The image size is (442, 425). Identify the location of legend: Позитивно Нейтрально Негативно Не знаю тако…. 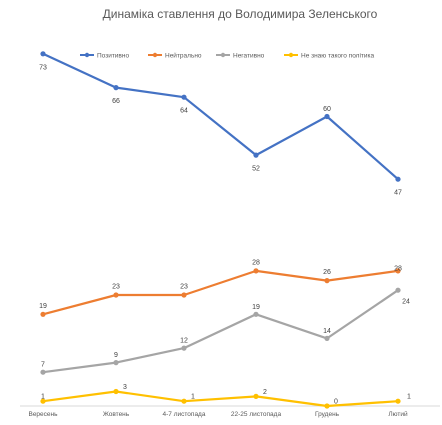
(227, 55).